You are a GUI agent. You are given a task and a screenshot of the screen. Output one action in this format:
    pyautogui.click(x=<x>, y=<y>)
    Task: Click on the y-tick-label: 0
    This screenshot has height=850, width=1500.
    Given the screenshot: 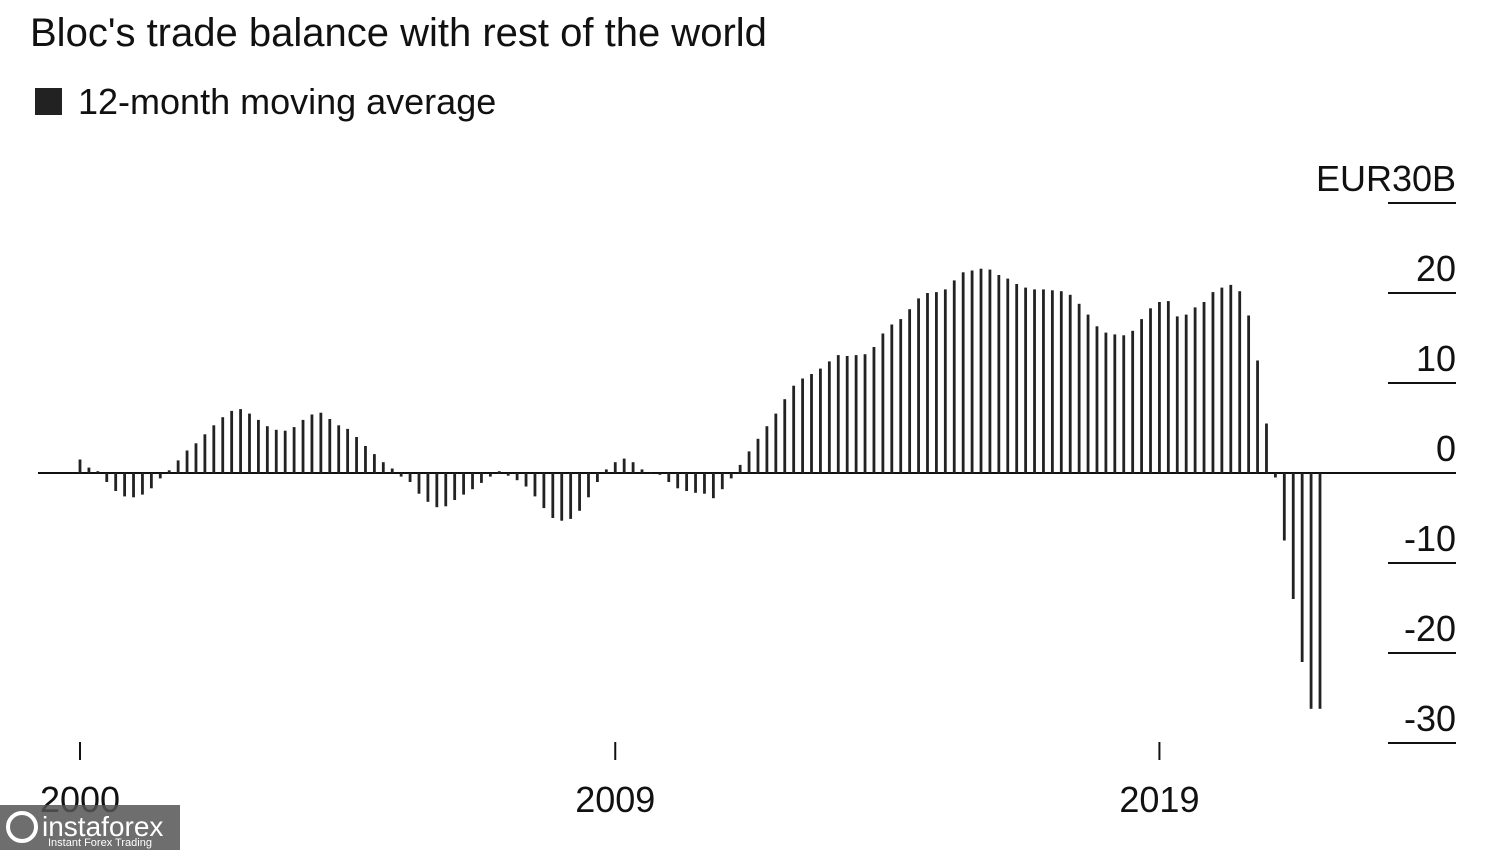 What is the action you would take?
    pyautogui.click(x=1446, y=448)
    